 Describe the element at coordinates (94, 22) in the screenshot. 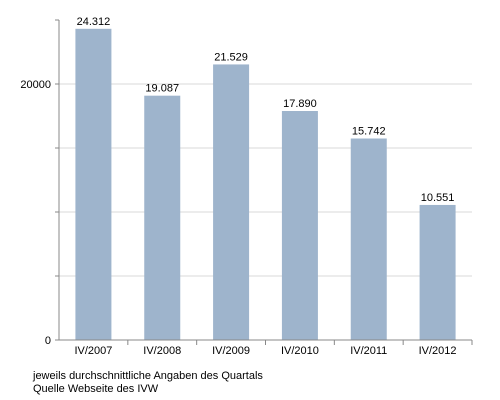

I see `value-label: 24.312` at that location.